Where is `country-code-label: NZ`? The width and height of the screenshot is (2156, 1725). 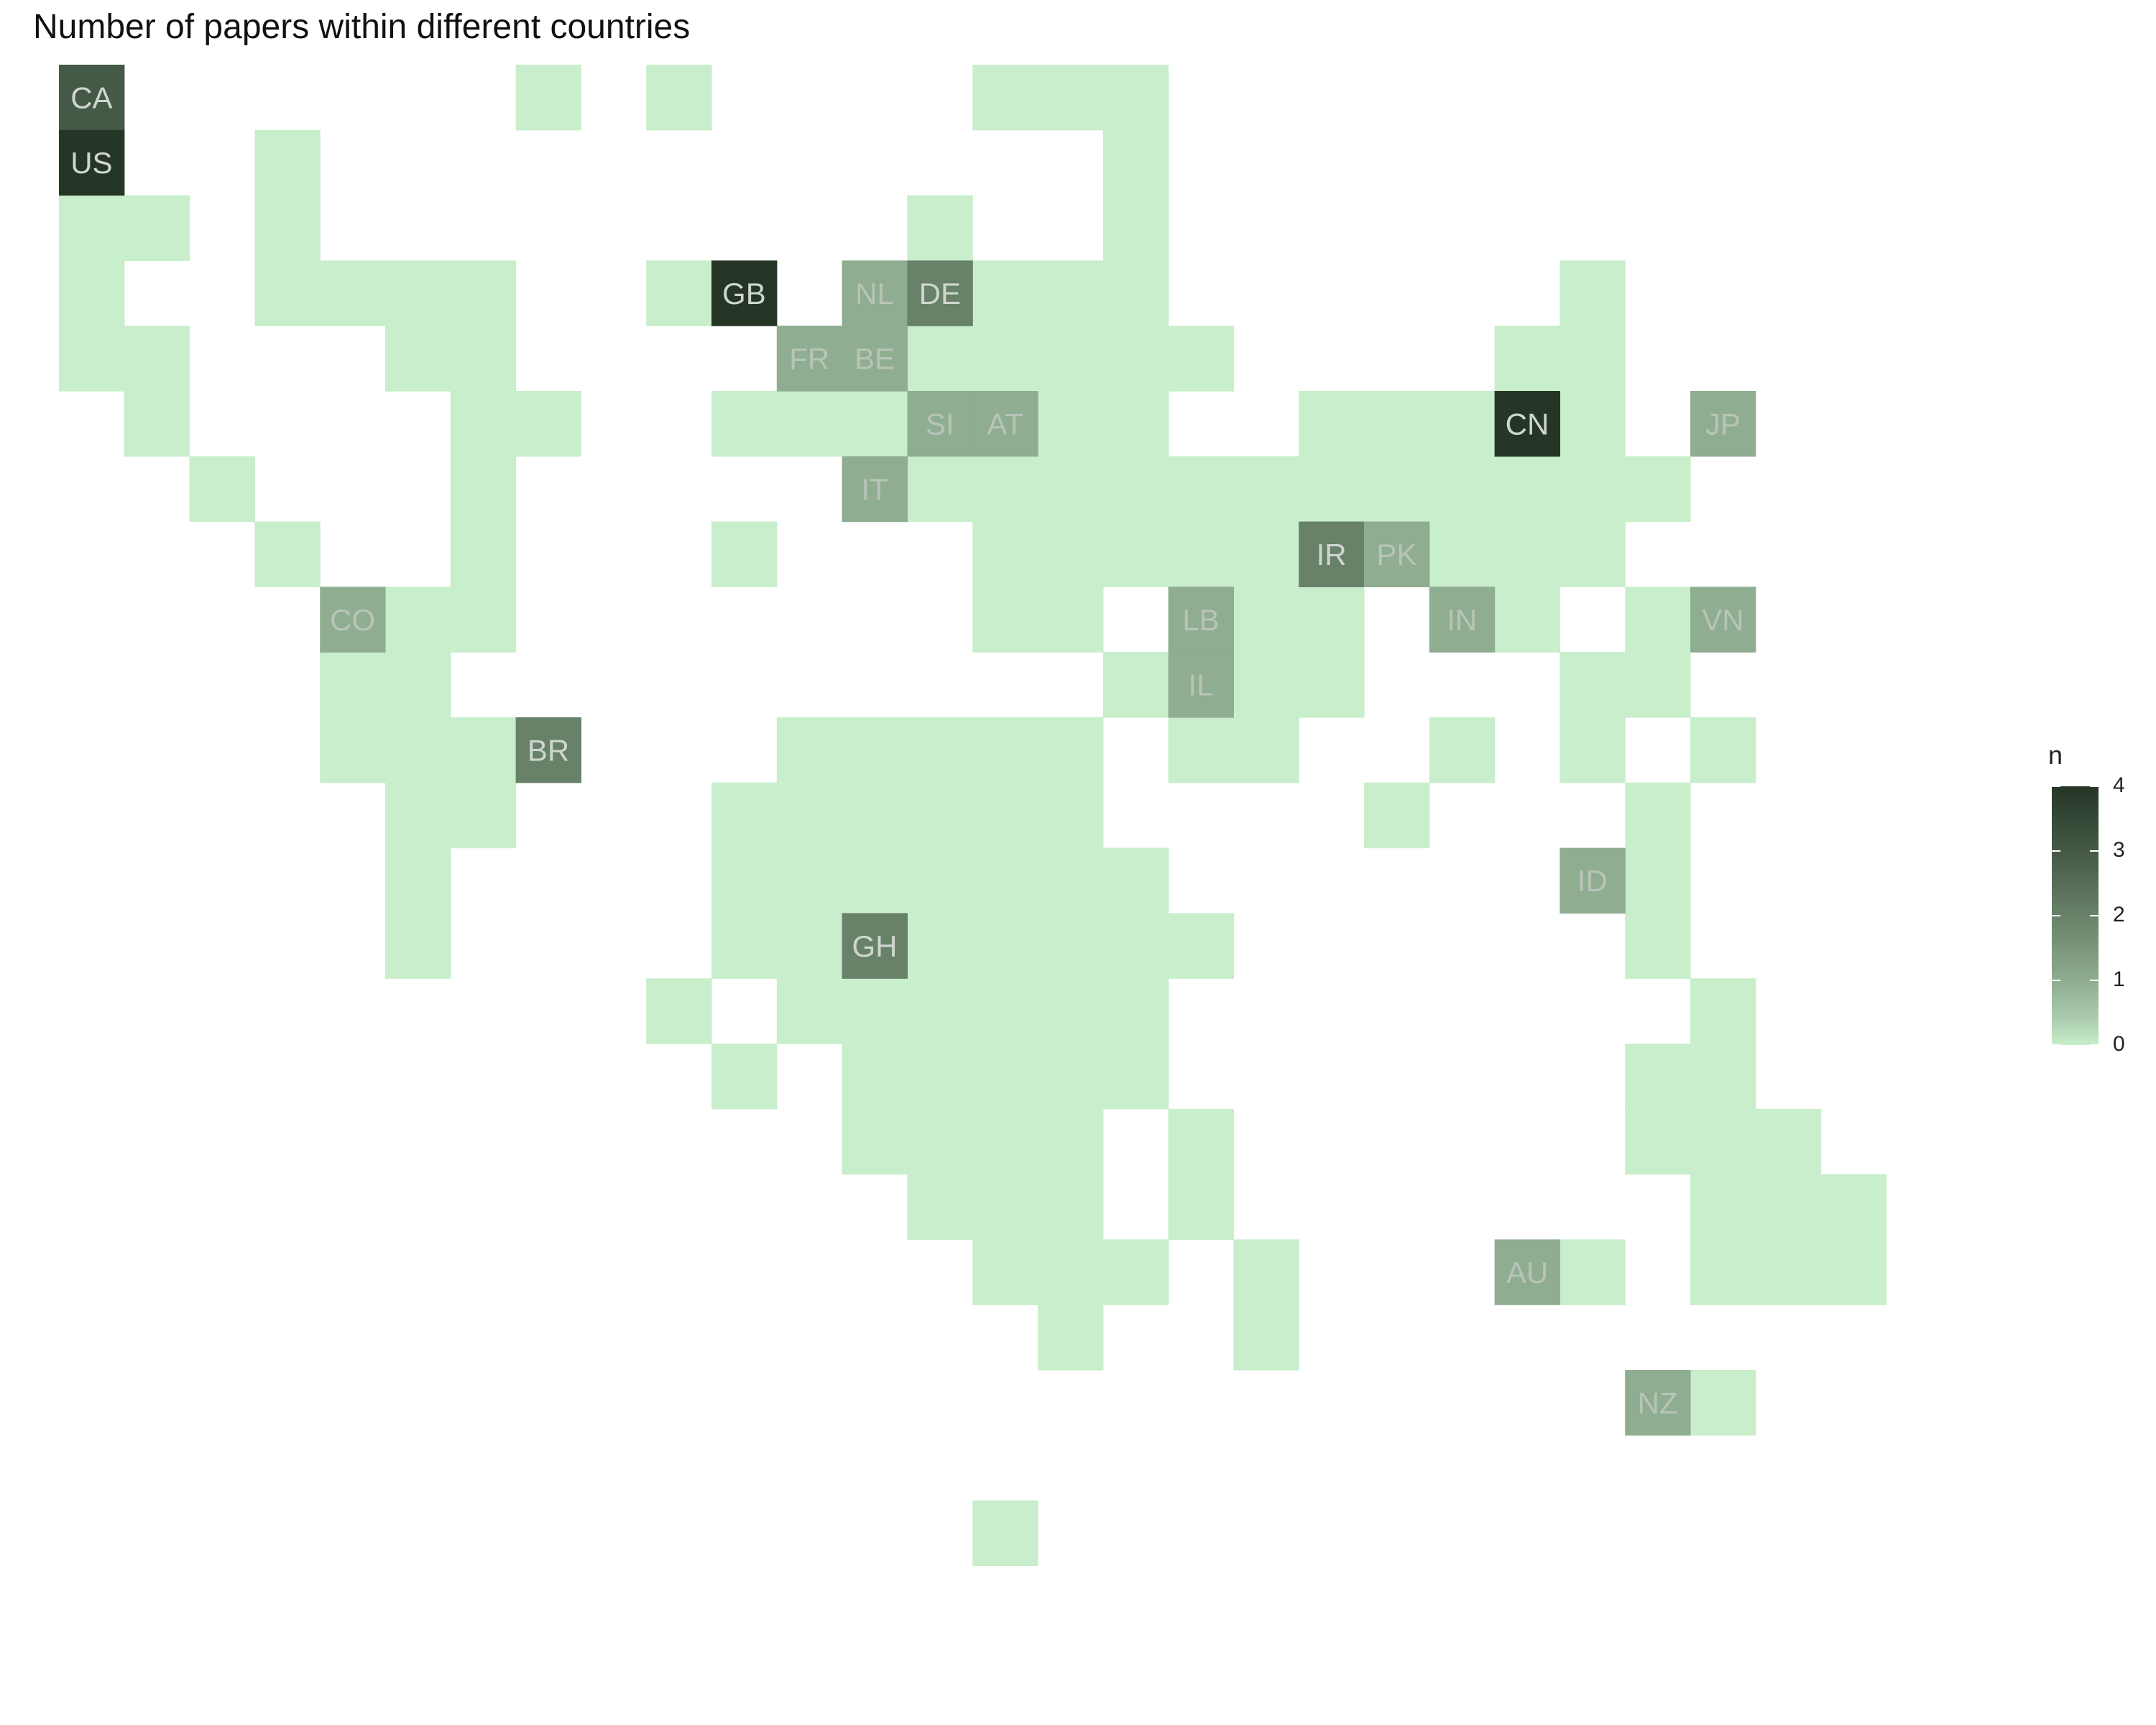
country-code-label: NZ is located at coordinates (1658, 1403).